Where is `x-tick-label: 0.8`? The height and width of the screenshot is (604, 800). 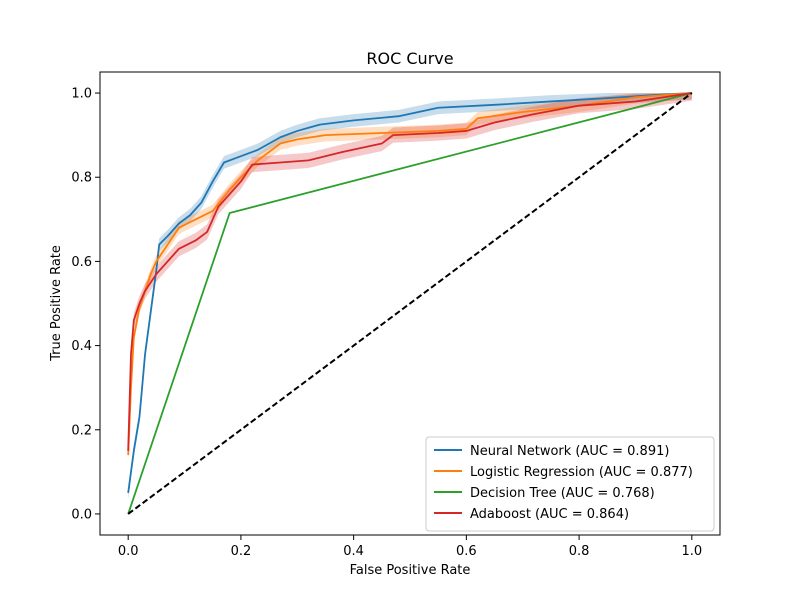
x-tick-label: 0.8 is located at coordinates (579, 551).